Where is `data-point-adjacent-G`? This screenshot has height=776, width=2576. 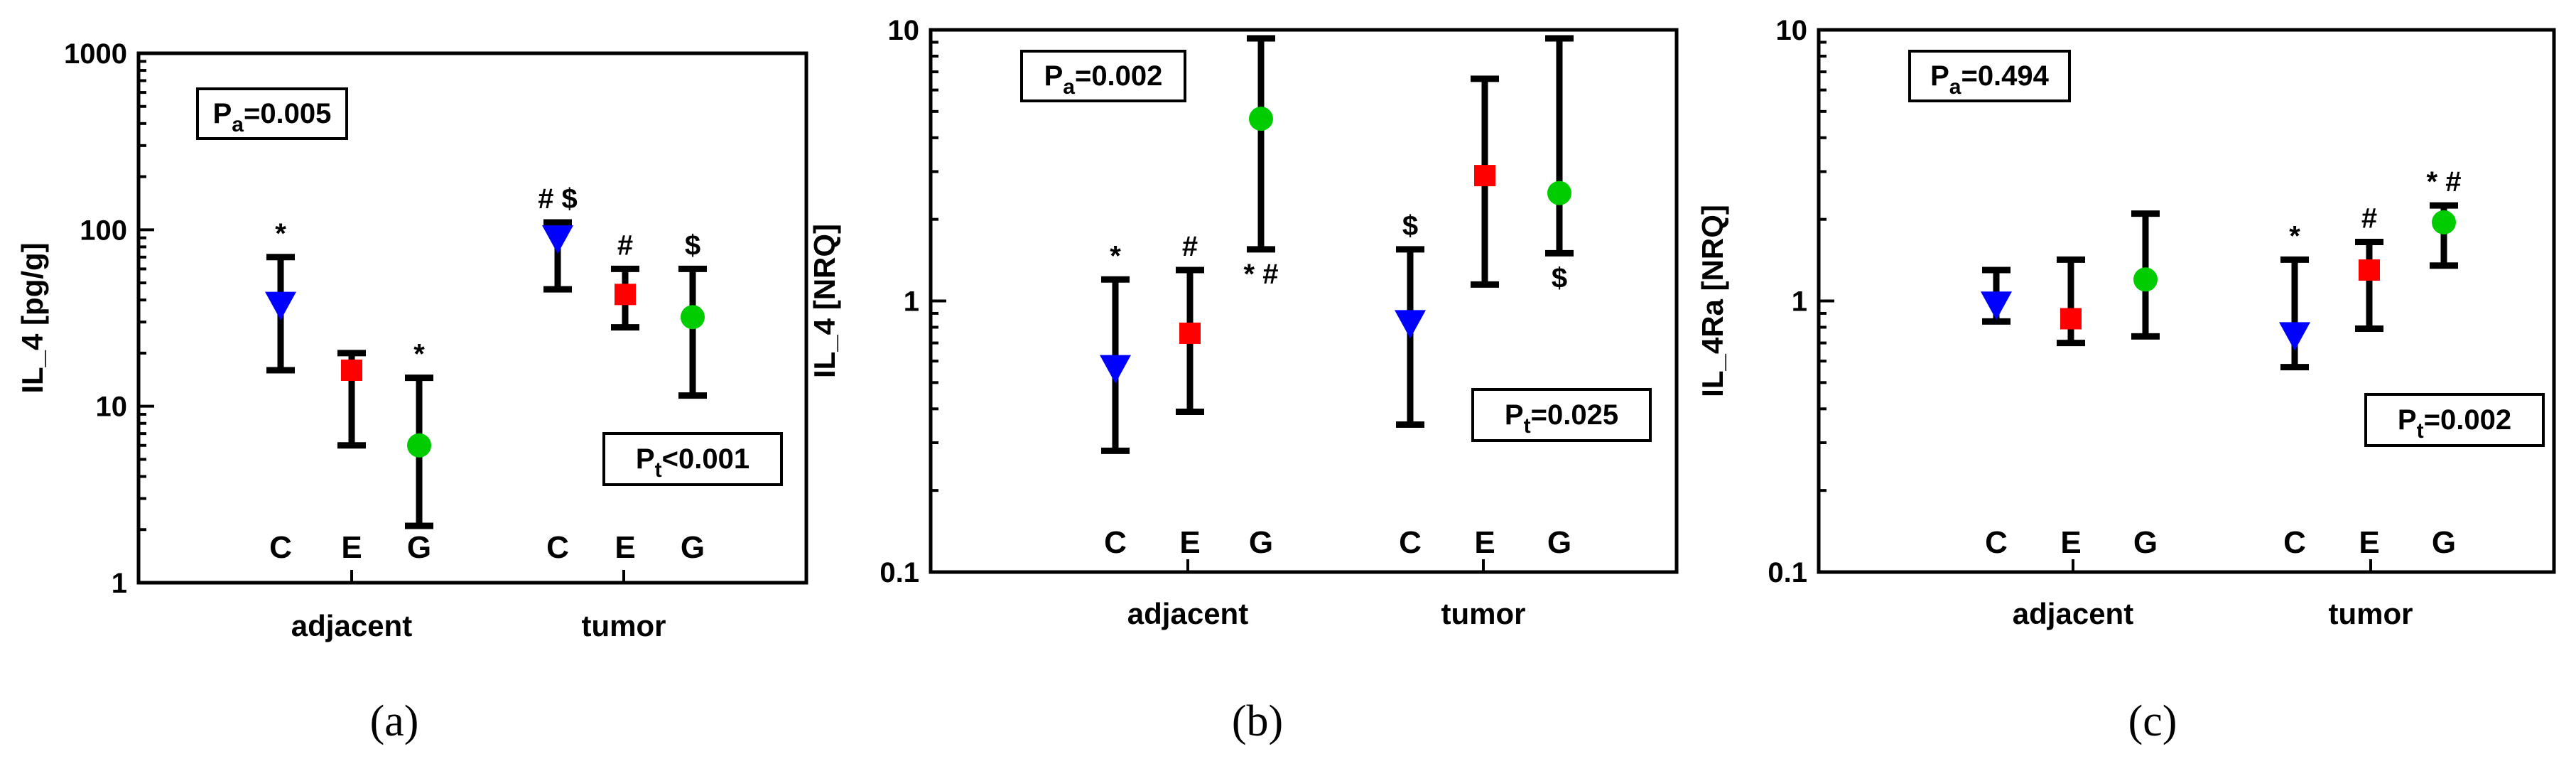
data-point-adjacent-G is located at coordinates (2145, 275).